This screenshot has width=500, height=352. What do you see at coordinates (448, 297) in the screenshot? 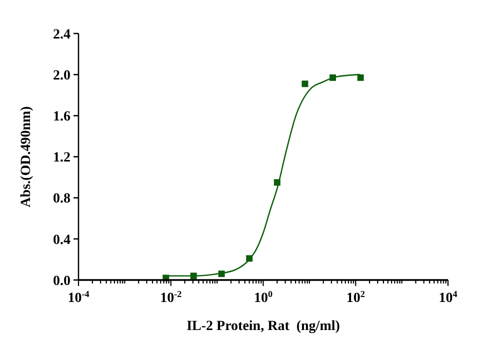
I see `x-tick-label: 10$^{4}$` at bounding box center [448, 297].